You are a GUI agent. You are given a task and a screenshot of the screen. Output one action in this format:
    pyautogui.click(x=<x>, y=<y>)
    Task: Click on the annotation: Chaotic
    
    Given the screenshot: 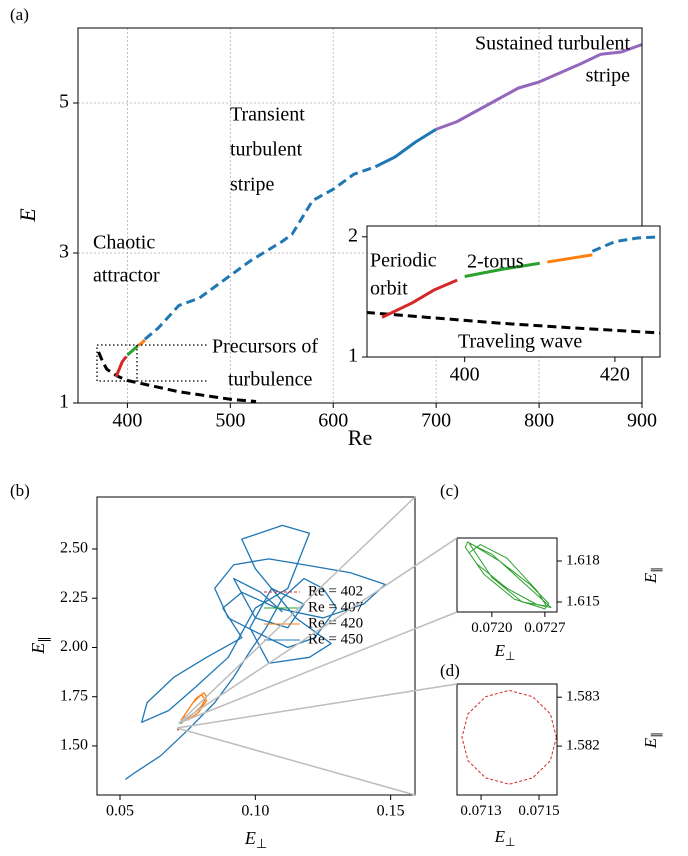 What is the action you would take?
    pyautogui.click(x=124, y=243)
    